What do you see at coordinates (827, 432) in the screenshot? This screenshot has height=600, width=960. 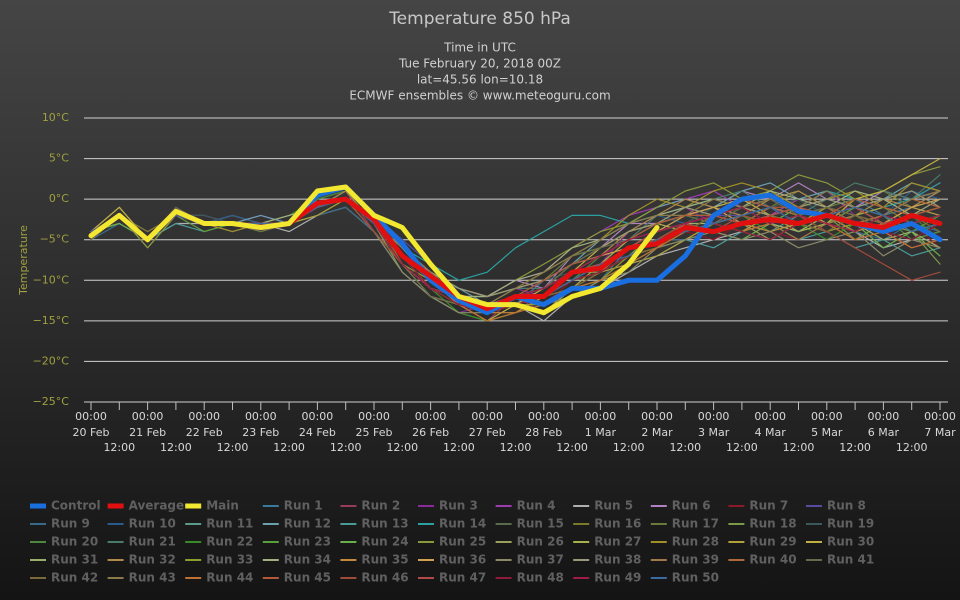 I see `x-tick-label: 5 Mar` at bounding box center [827, 432].